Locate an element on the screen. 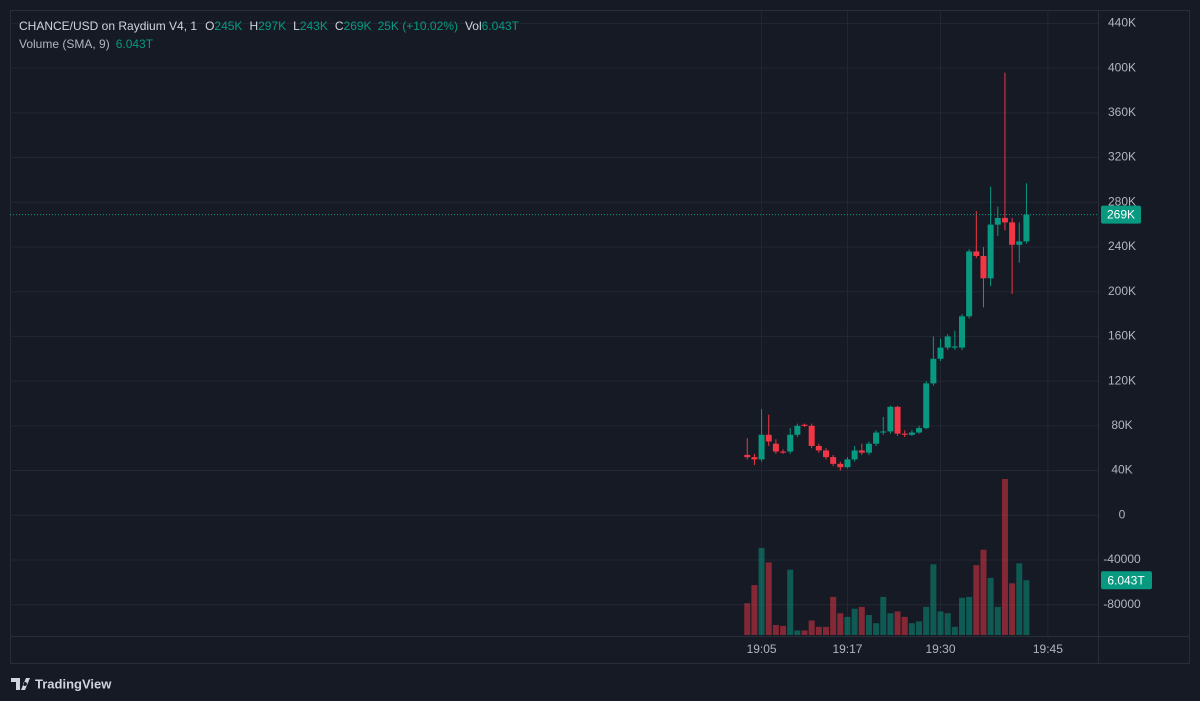 This screenshot has height=701, width=1200. field-label: O is located at coordinates (209, 26).